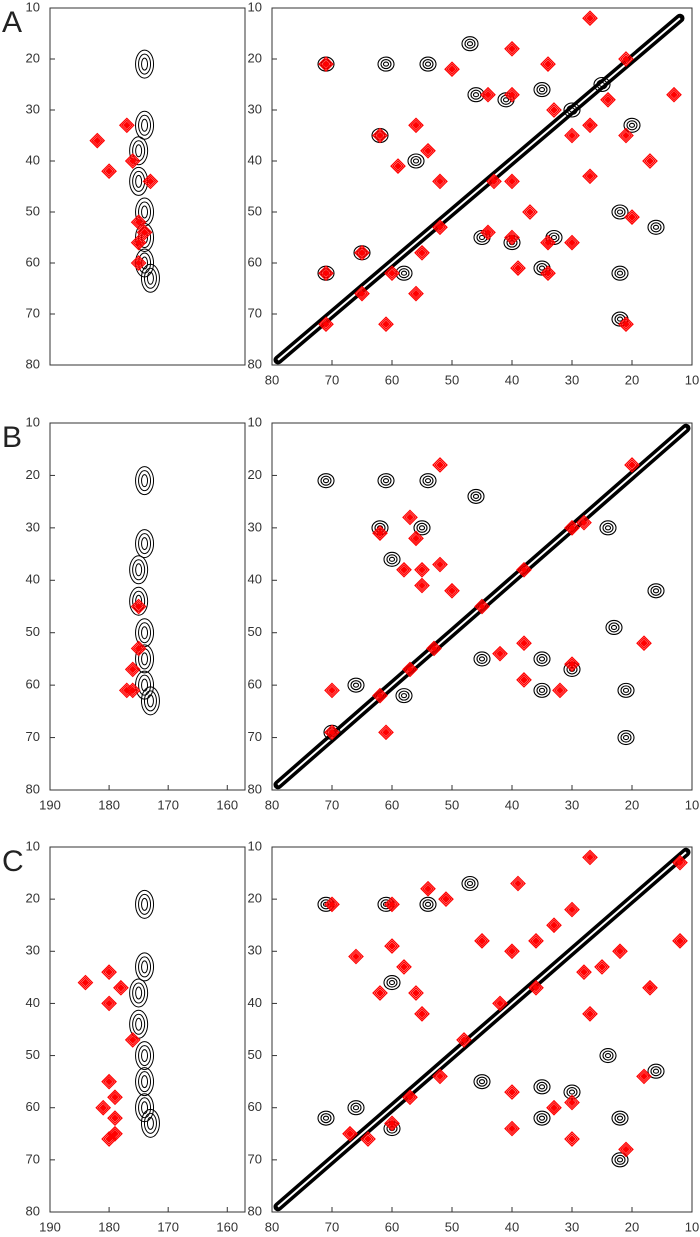 This screenshot has width=700, height=1237. Describe the element at coordinates (147, 1029) in the screenshot. I see `frame` at that location.